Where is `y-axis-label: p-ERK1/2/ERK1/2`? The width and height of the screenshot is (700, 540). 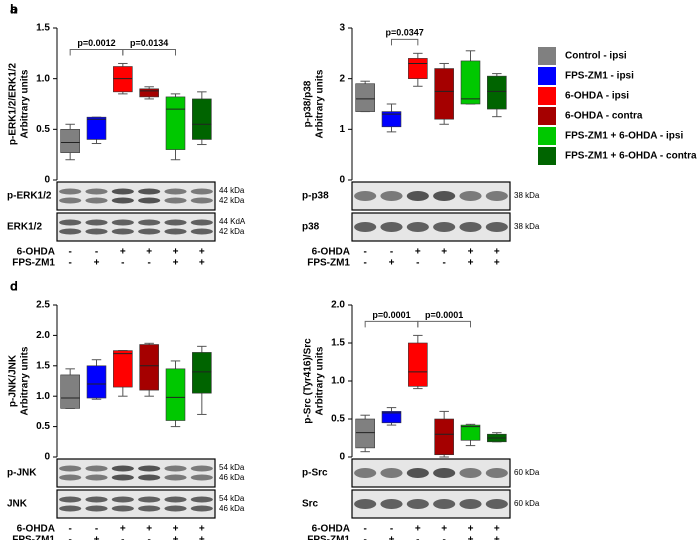
y-axis-label: p-ERK1/2/ERK1/2 is located at coordinates (13, 103).